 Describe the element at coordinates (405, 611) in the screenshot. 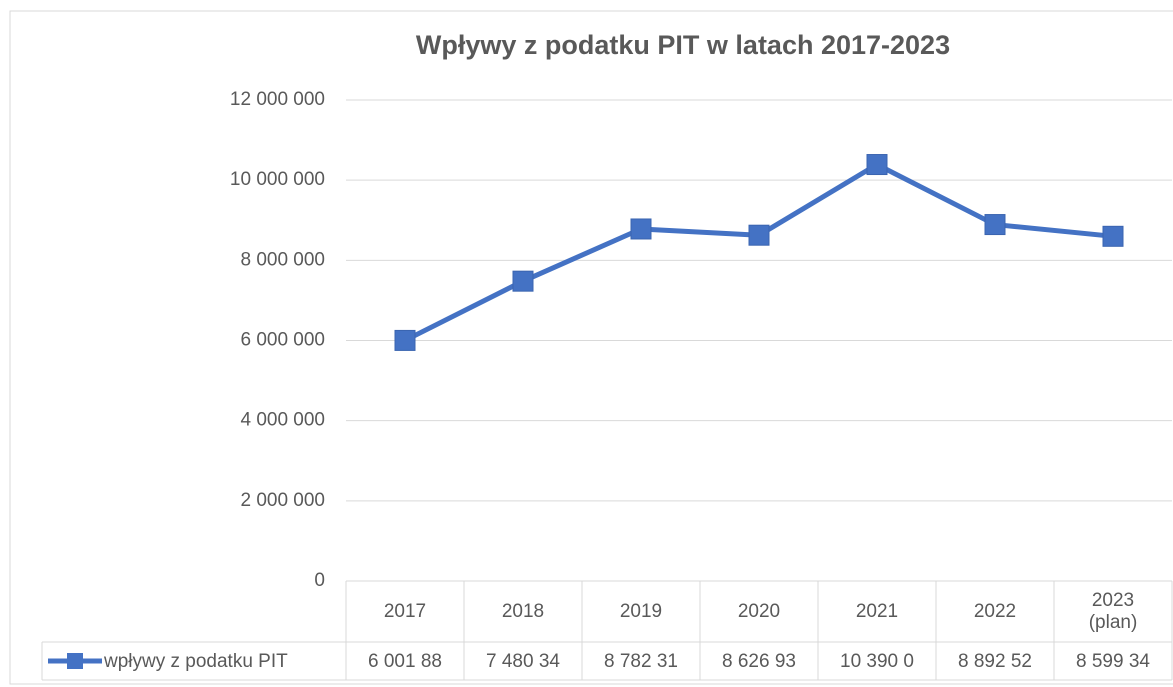

I see `x-tick-label: 2017` at that location.